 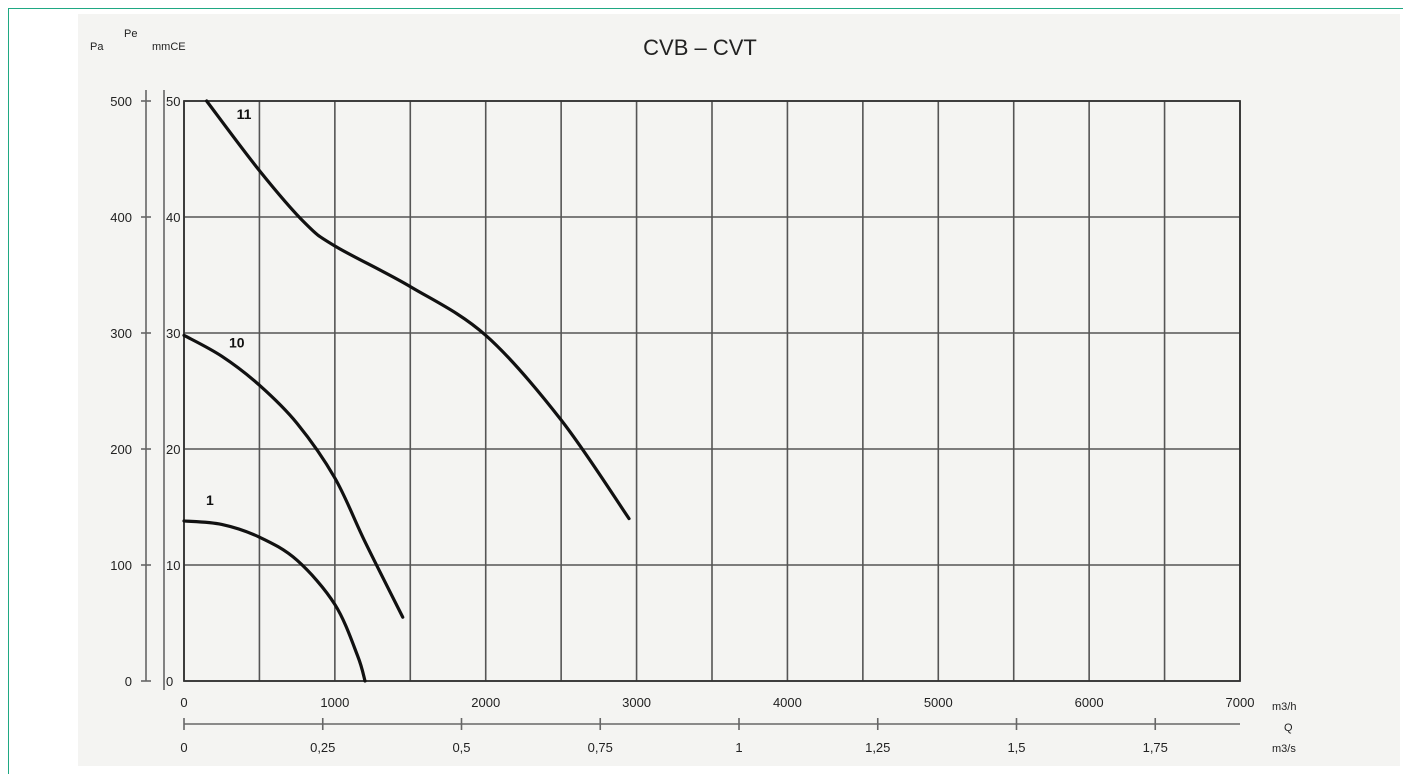 What do you see at coordinates (130, 34) in the screenshot?
I see `y-unit-pe: Pe` at bounding box center [130, 34].